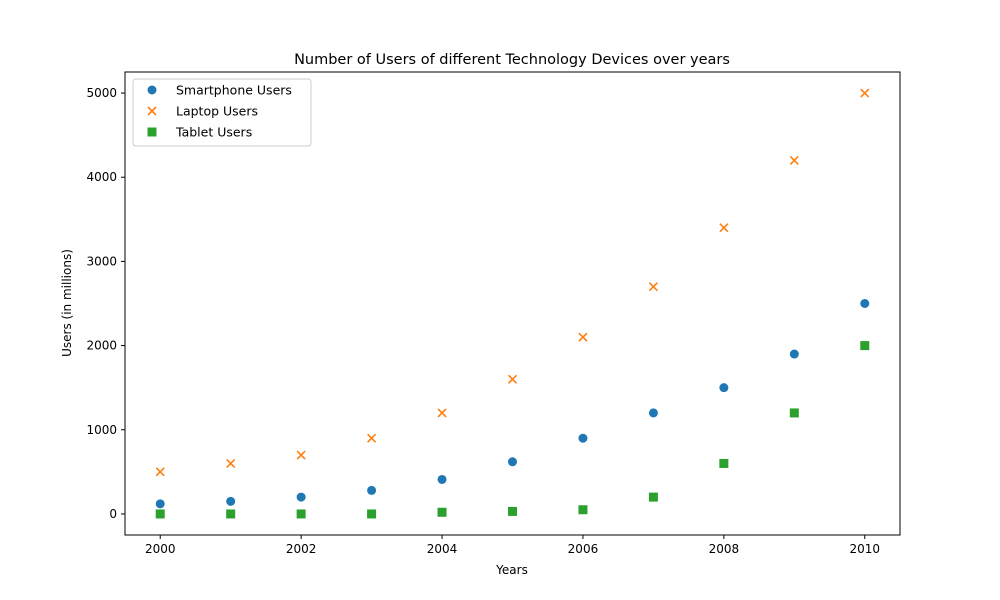 The width and height of the screenshot is (1000, 600). I want to click on x-tick-label: 2002, so click(301, 549).